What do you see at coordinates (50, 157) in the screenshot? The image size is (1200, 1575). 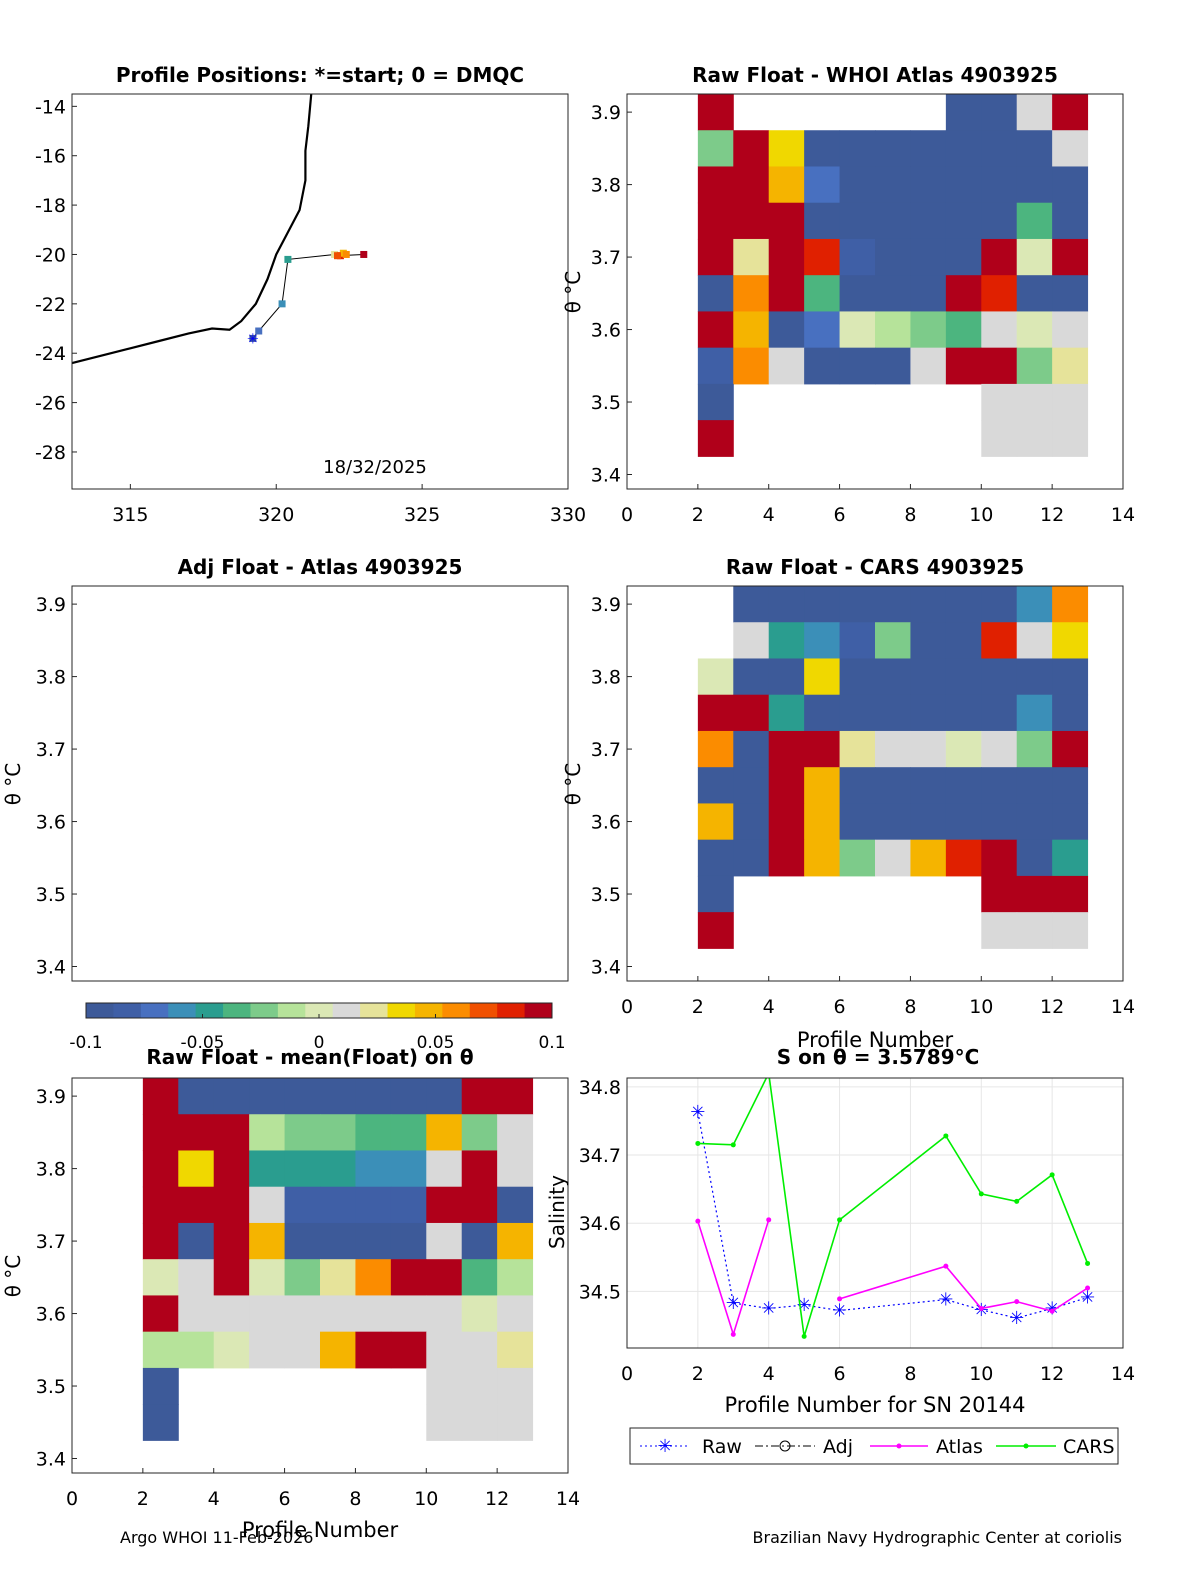 I see `map-y-tick-label: -16` at bounding box center [50, 157].